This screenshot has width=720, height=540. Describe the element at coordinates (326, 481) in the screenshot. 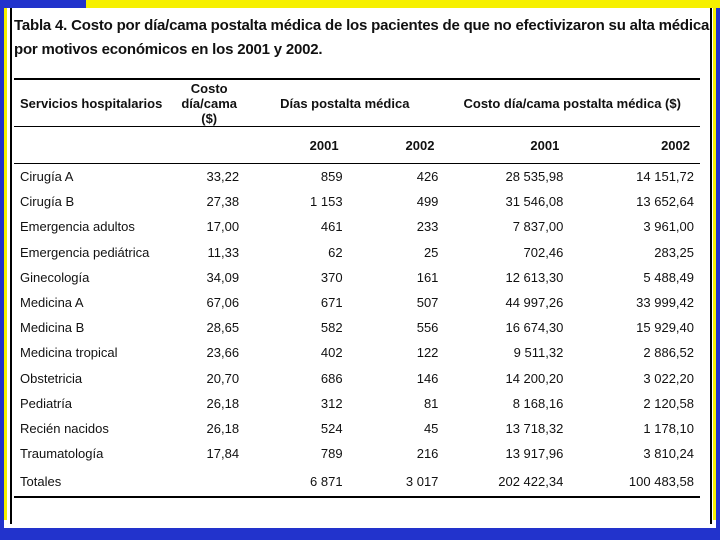

I see `totals-days-2001: 6 871` at that location.